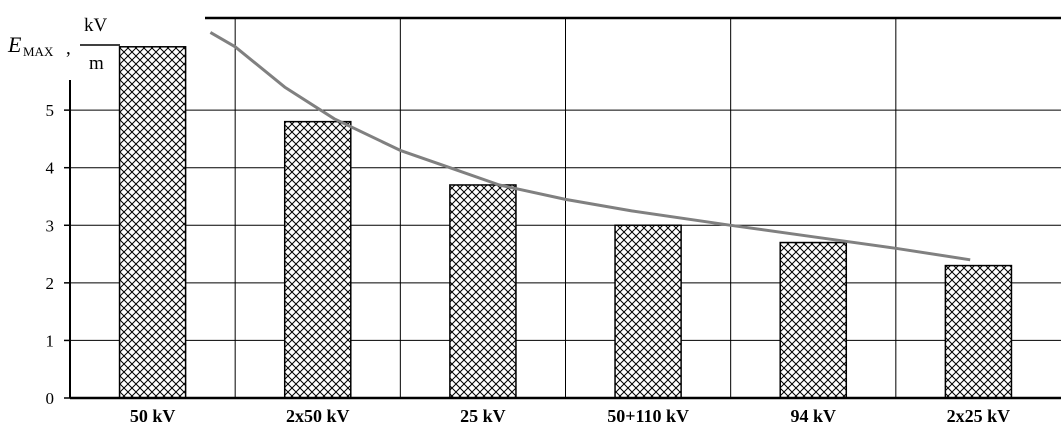  I want to click on y-tick-label: 3, so click(50, 225).